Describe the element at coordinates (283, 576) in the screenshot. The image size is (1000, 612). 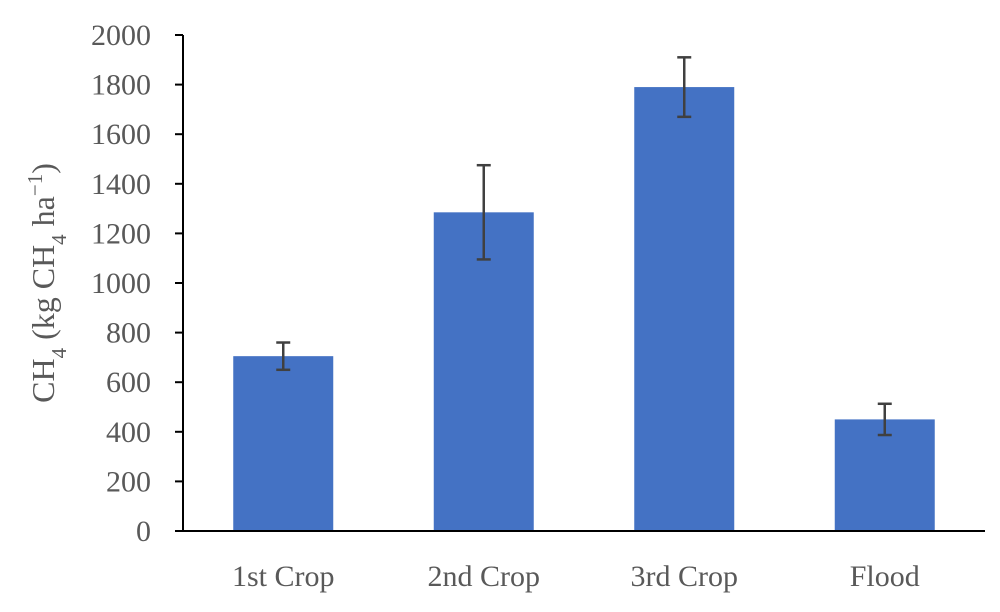
I see `x-category-label: 1st Crop` at that location.